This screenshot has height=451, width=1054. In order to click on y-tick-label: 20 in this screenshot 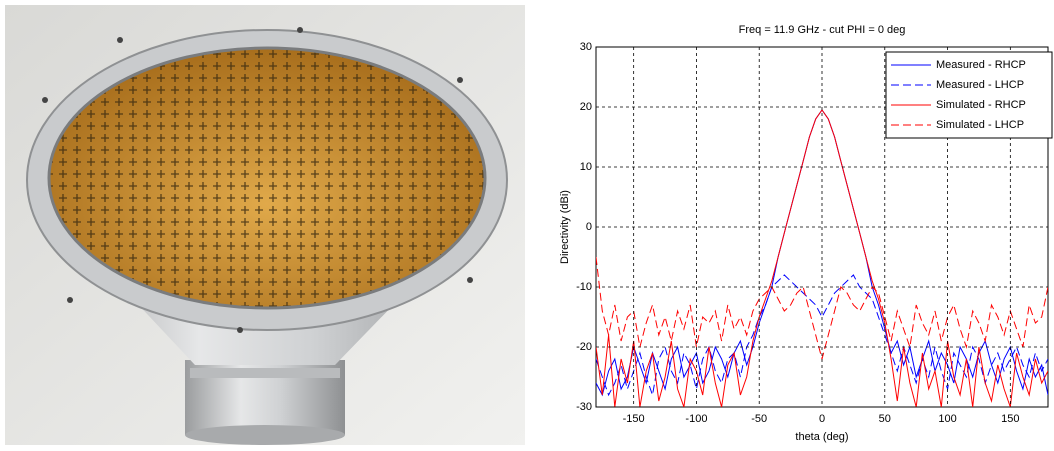, I will do `click(586, 107)`.